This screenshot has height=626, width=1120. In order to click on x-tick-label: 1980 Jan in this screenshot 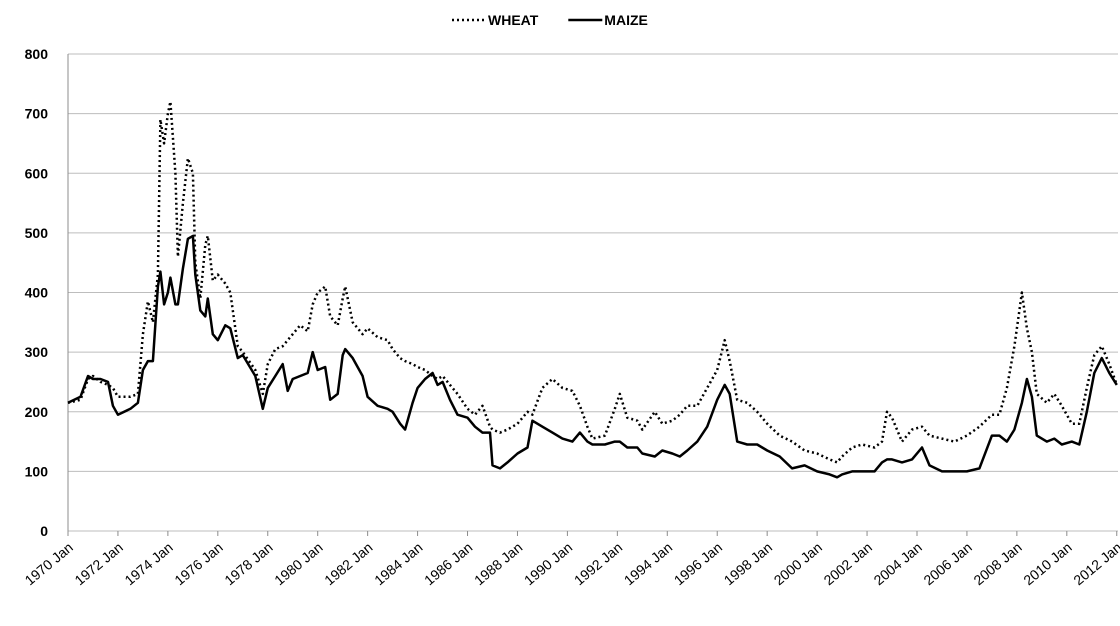, I will do `click(298, 563)`.